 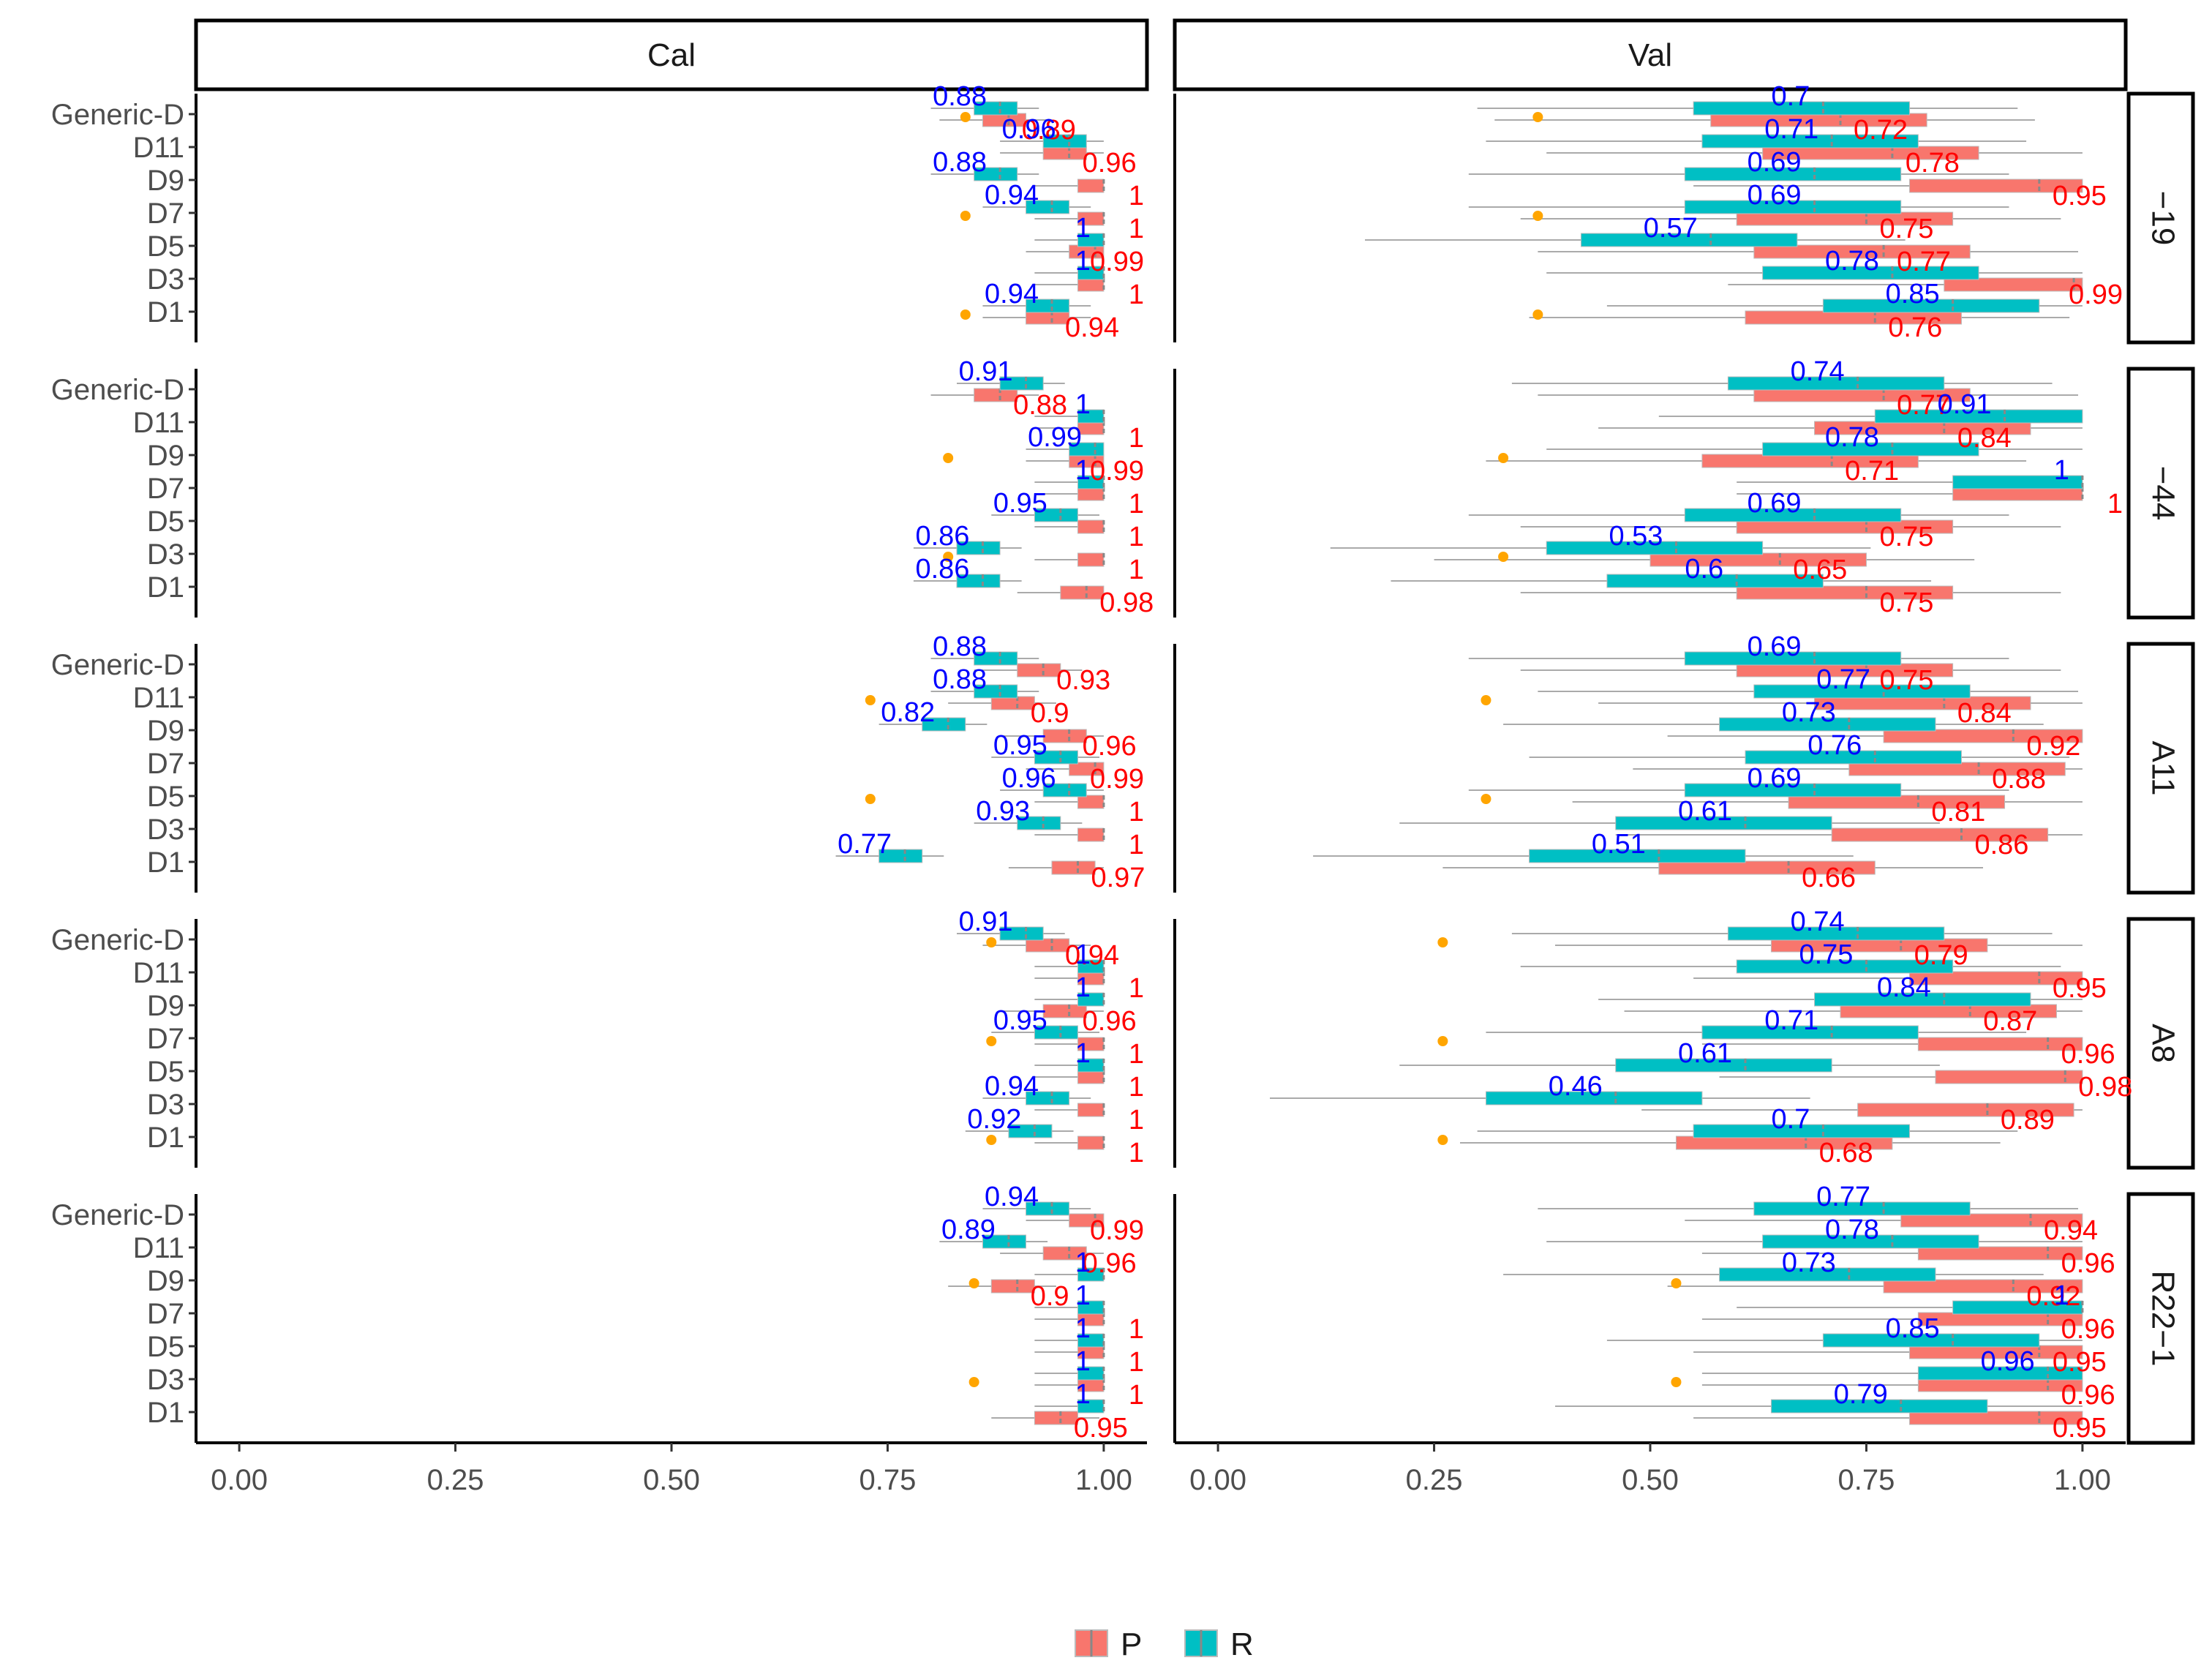 What do you see at coordinates (1846, 1153) in the screenshot?
I see `value-label-P: 0.68` at bounding box center [1846, 1153].